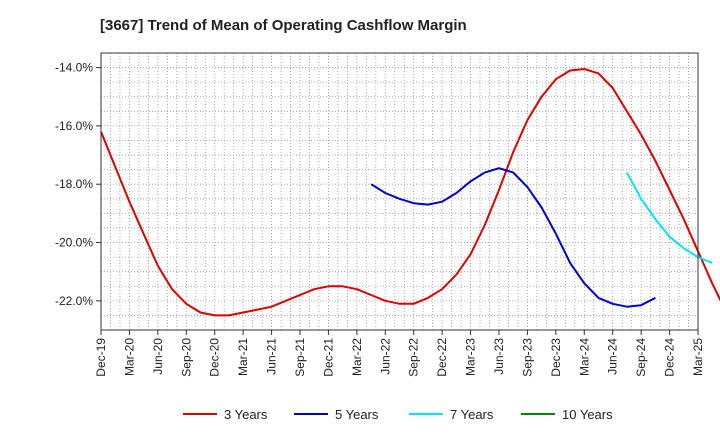 Image resolution: width=720 pixels, height=440 pixels. What do you see at coordinates (101, 357) in the screenshot?
I see `x-tick-label: Dec-19` at bounding box center [101, 357].